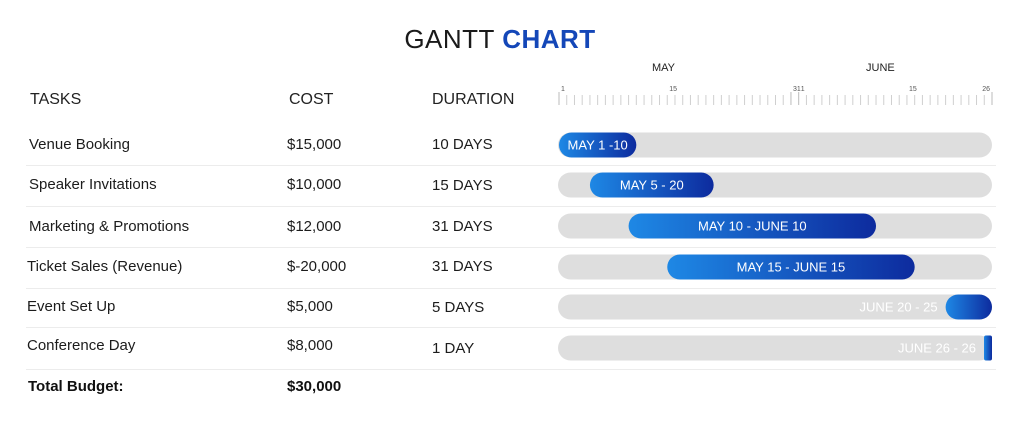 The width and height of the screenshot is (1024, 427). I want to click on month-label-june: JUNE, so click(880, 68).